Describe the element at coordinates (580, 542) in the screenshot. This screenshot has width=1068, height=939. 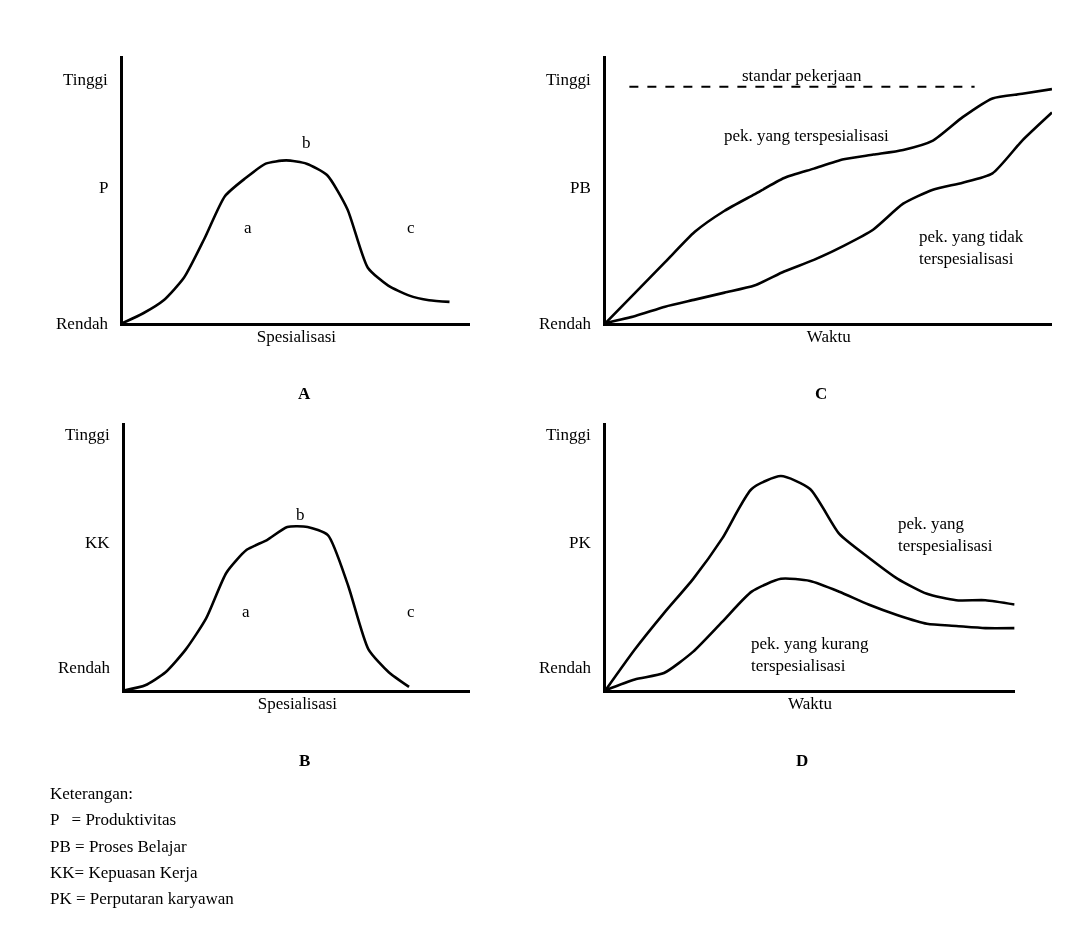
I see `y-axis-title: PK` at that location.